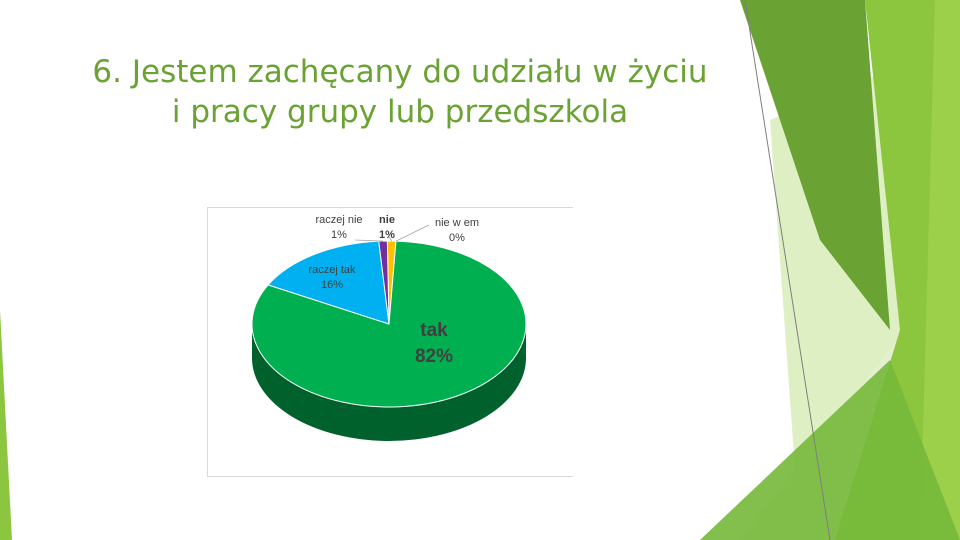  What do you see at coordinates (332, 284) in the screenshot?
I see `label-raczej-tak-value: 16%` at bounding box center [332, 284].